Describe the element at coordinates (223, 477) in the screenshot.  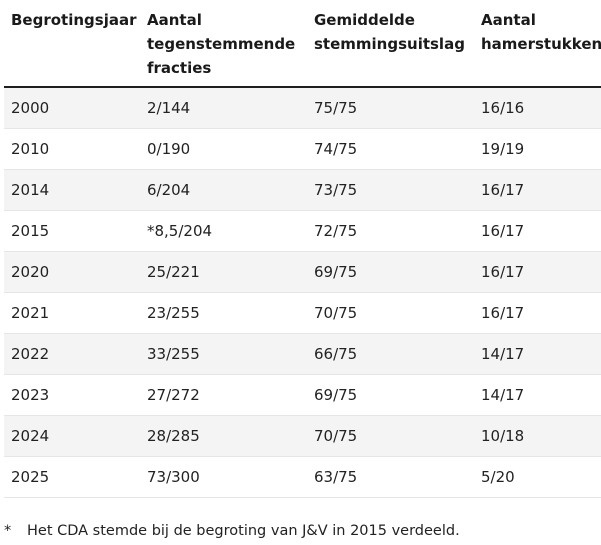
I see `cell-tegenstemmende-fracties: 73/300` at that location.